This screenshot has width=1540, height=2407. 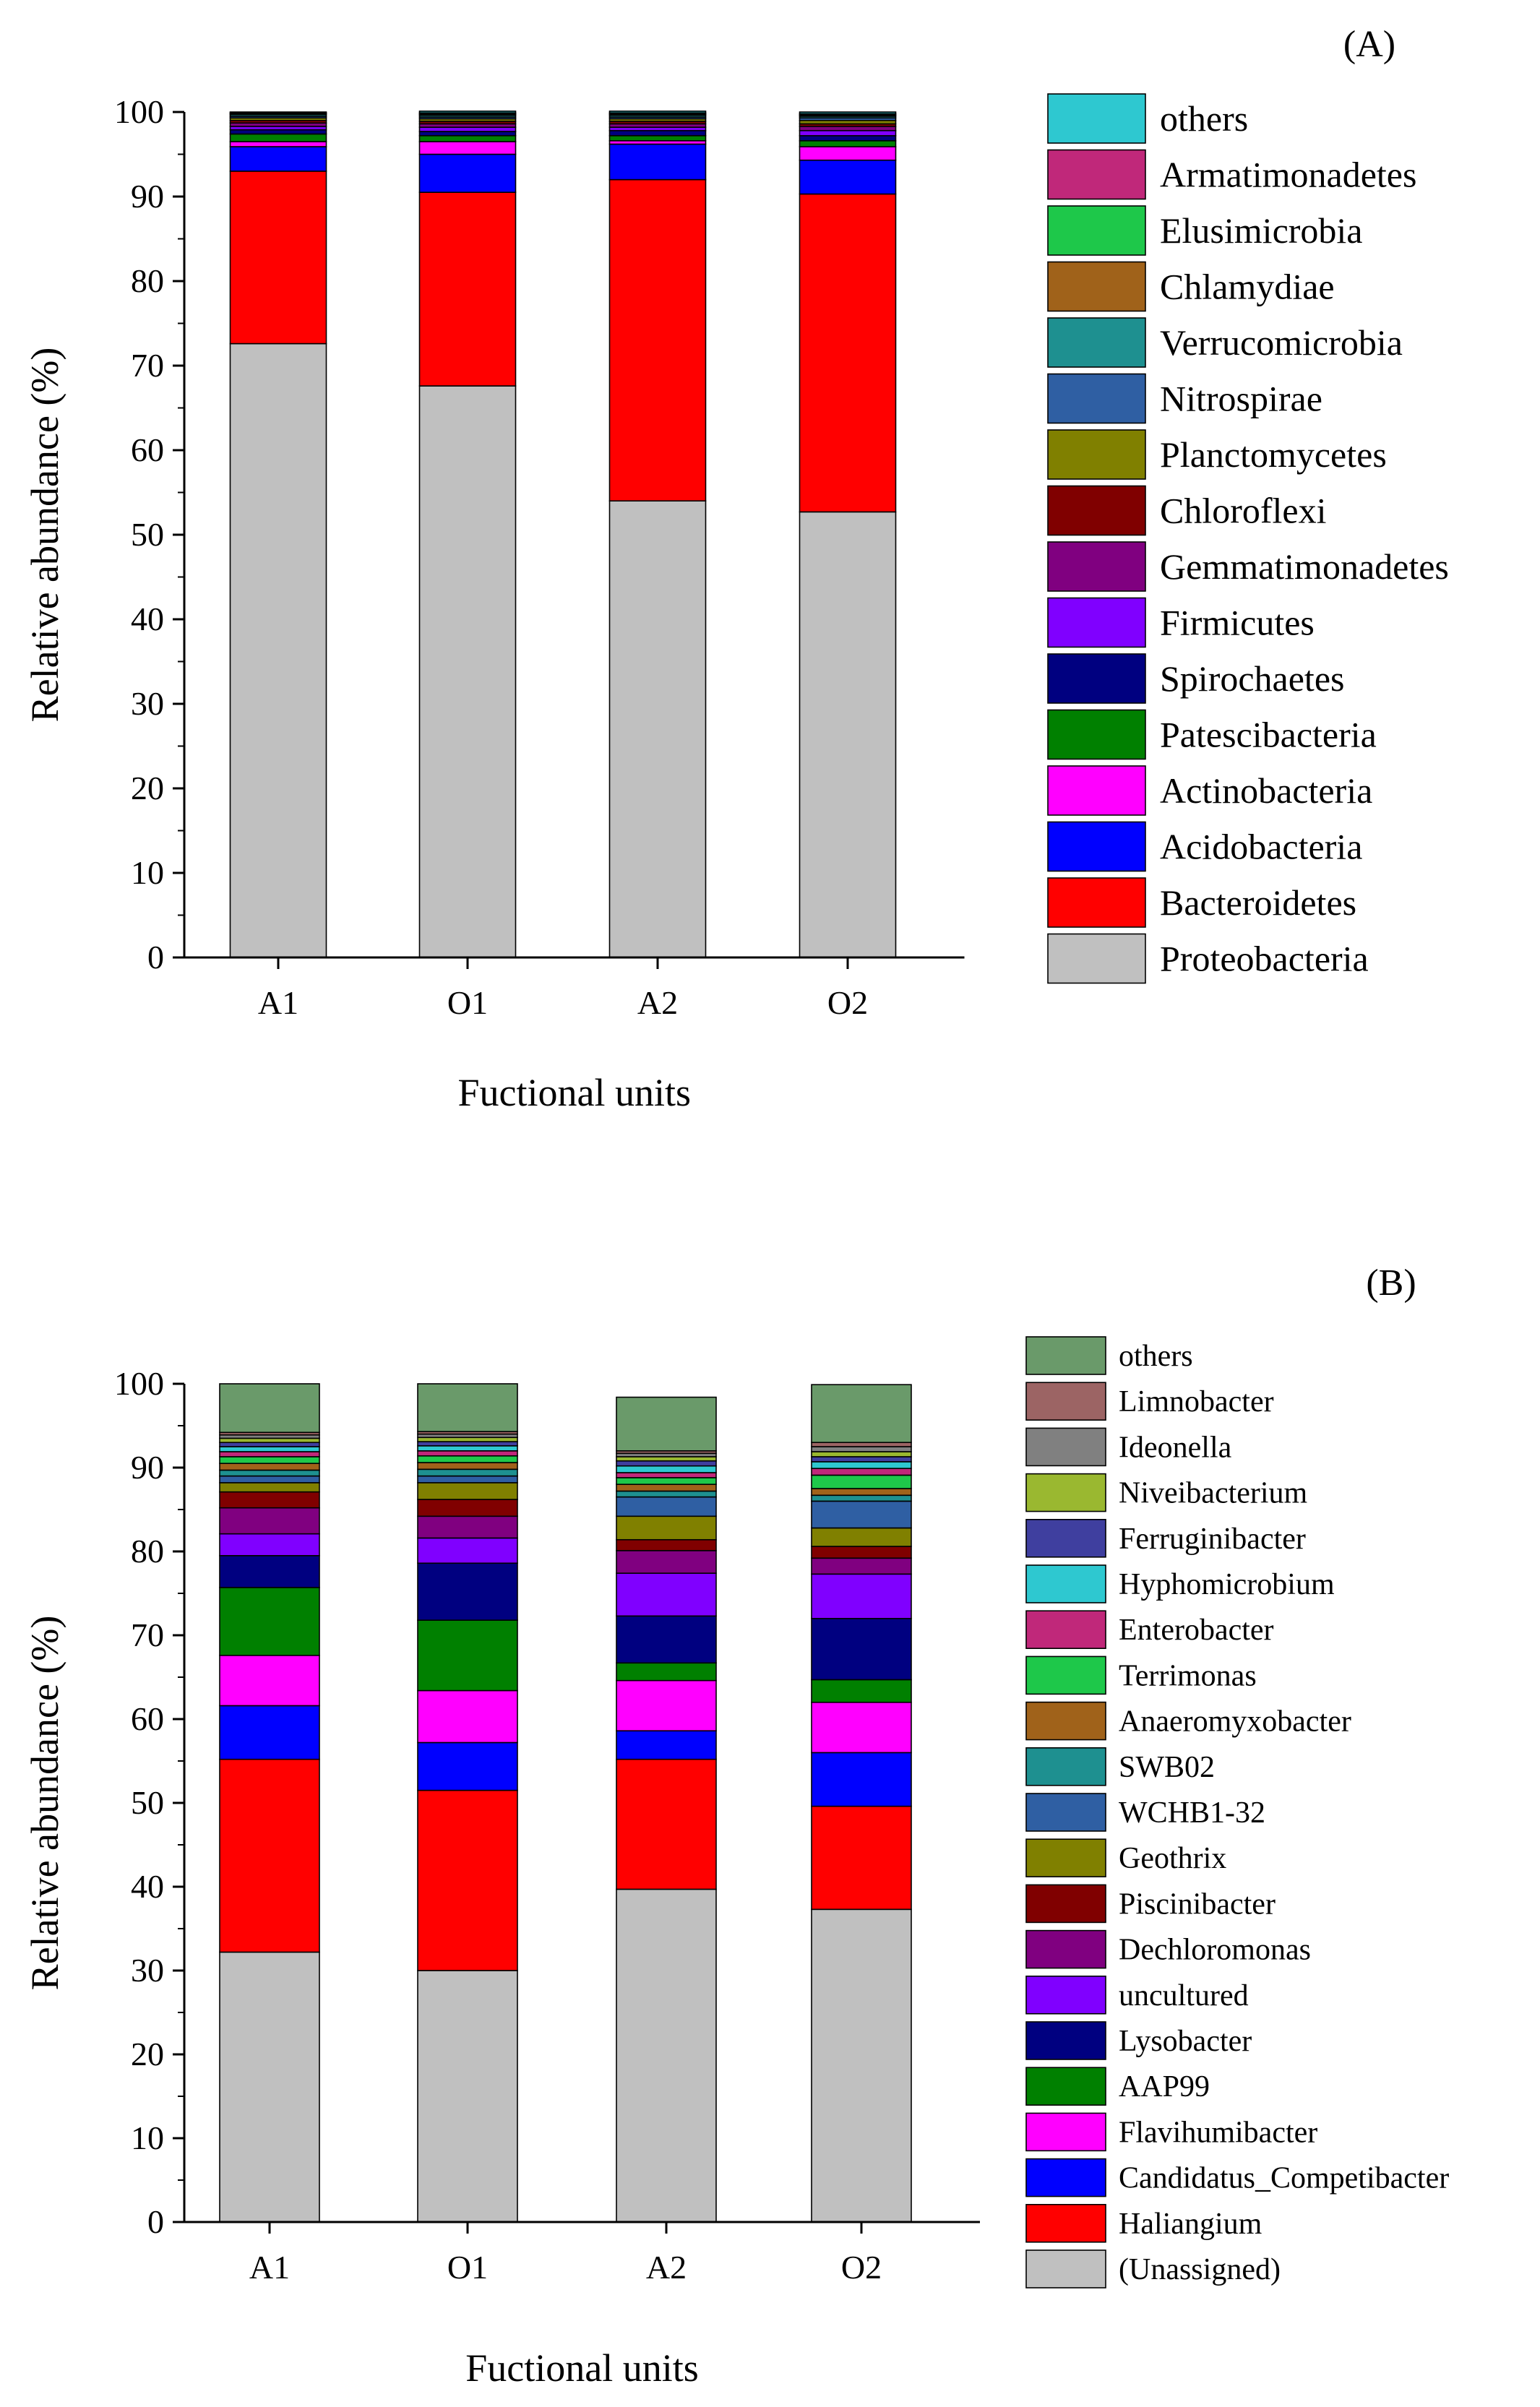 I want to click on bar-segment-swb02-o1, so click(x=467, y=1472).